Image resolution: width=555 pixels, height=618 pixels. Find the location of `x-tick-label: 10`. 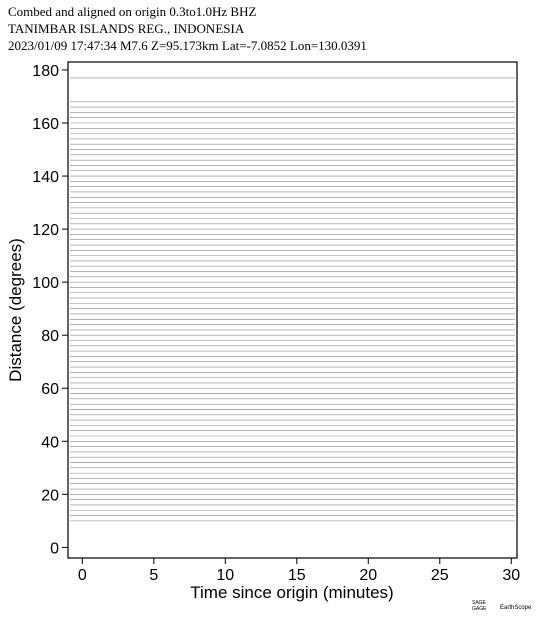

x-tick-label: 10 is located at coordinates (225, 575).